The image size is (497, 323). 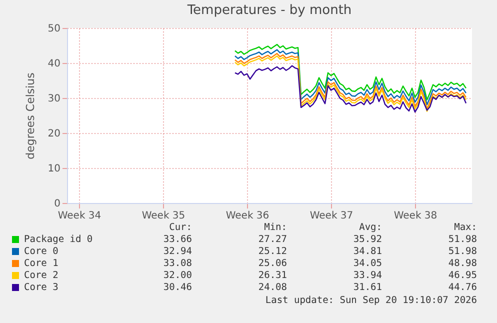 What do you see at coordinates (367, 264) in the screenshot?
I see `text: 34.05` at bounding box center [367, 264].